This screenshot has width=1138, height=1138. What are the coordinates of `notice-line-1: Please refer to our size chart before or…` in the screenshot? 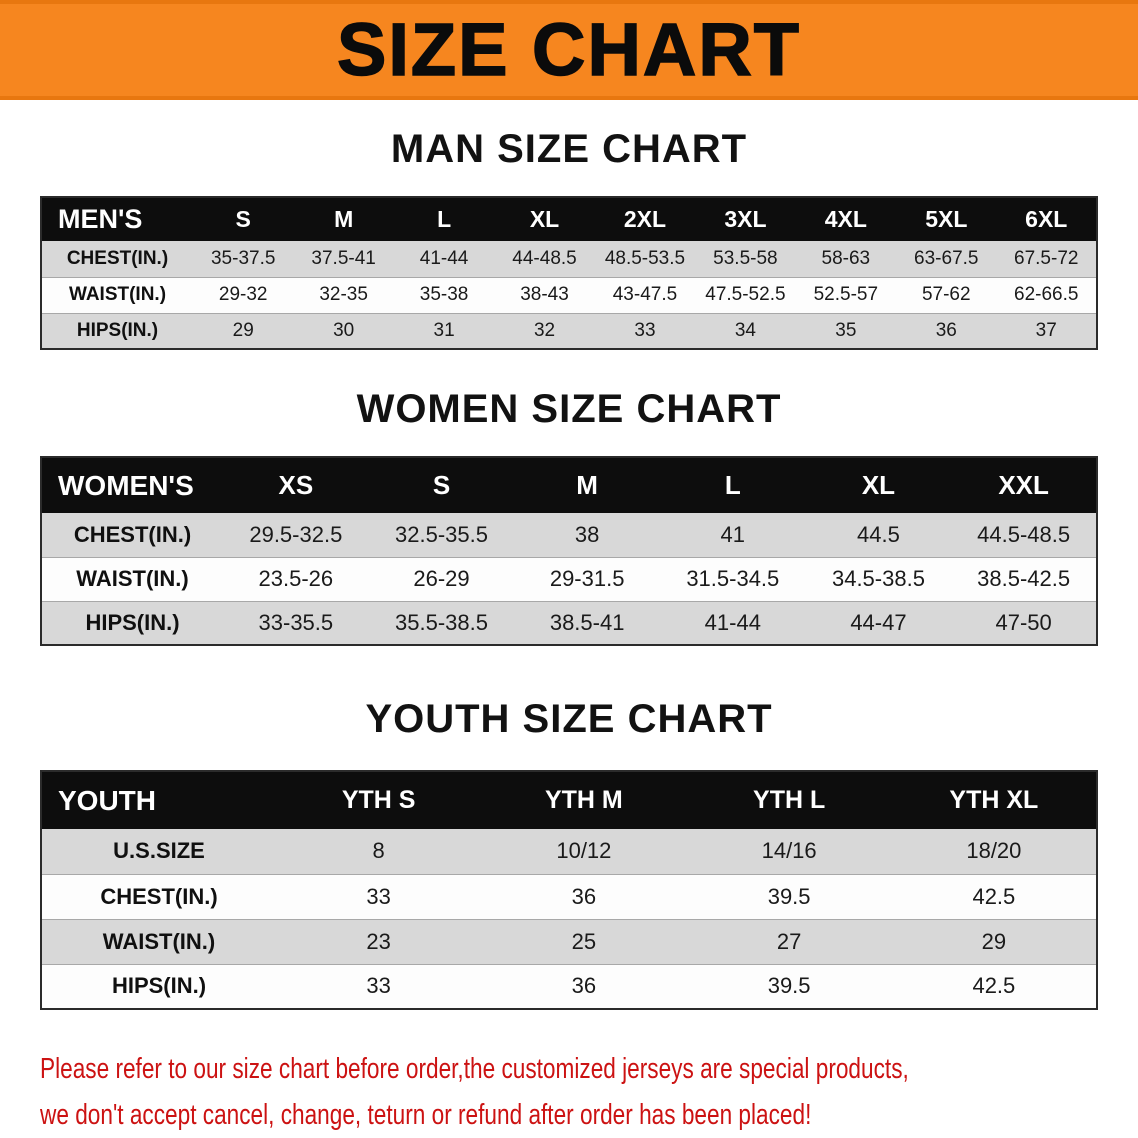 It's located at (474, 1069).